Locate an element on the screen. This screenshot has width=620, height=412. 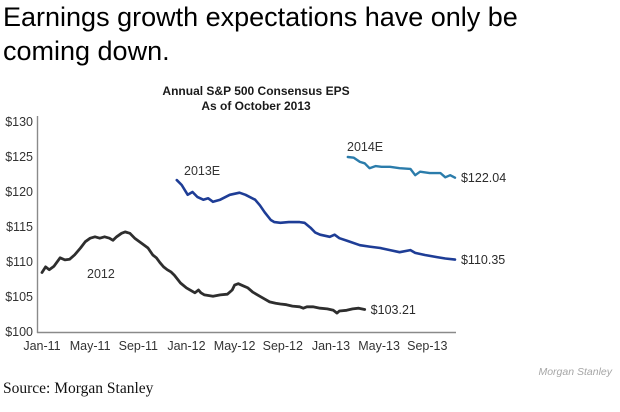
y-tick-label-120: $120 is located at coordinates (19, 192).